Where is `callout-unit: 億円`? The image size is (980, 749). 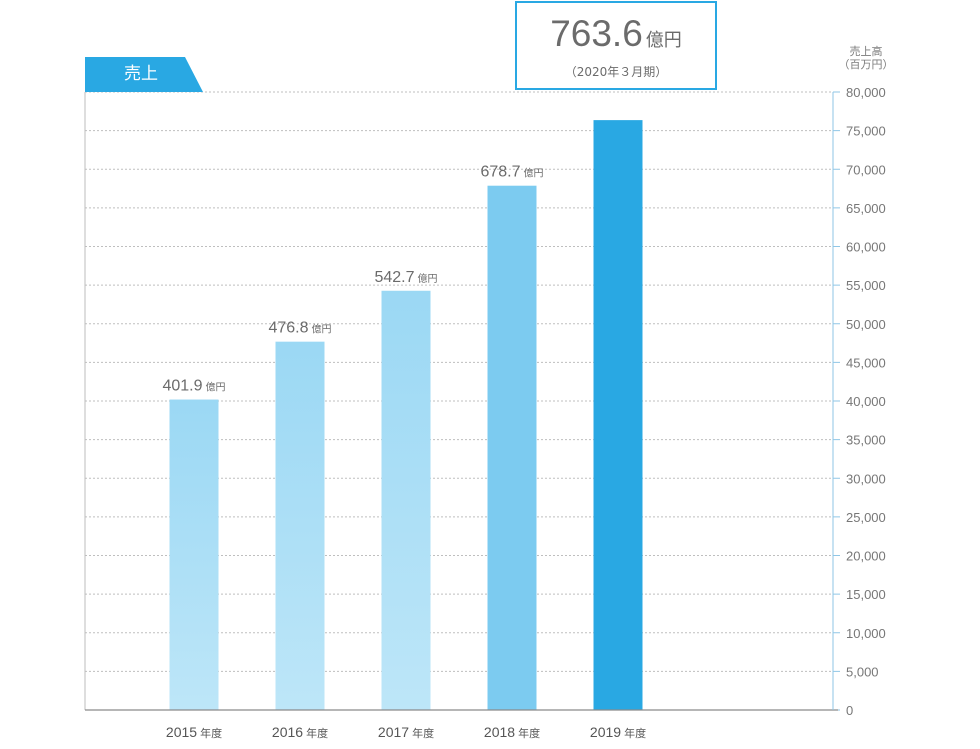
callout-unit: 億円 is located at coordinates (663, 40).